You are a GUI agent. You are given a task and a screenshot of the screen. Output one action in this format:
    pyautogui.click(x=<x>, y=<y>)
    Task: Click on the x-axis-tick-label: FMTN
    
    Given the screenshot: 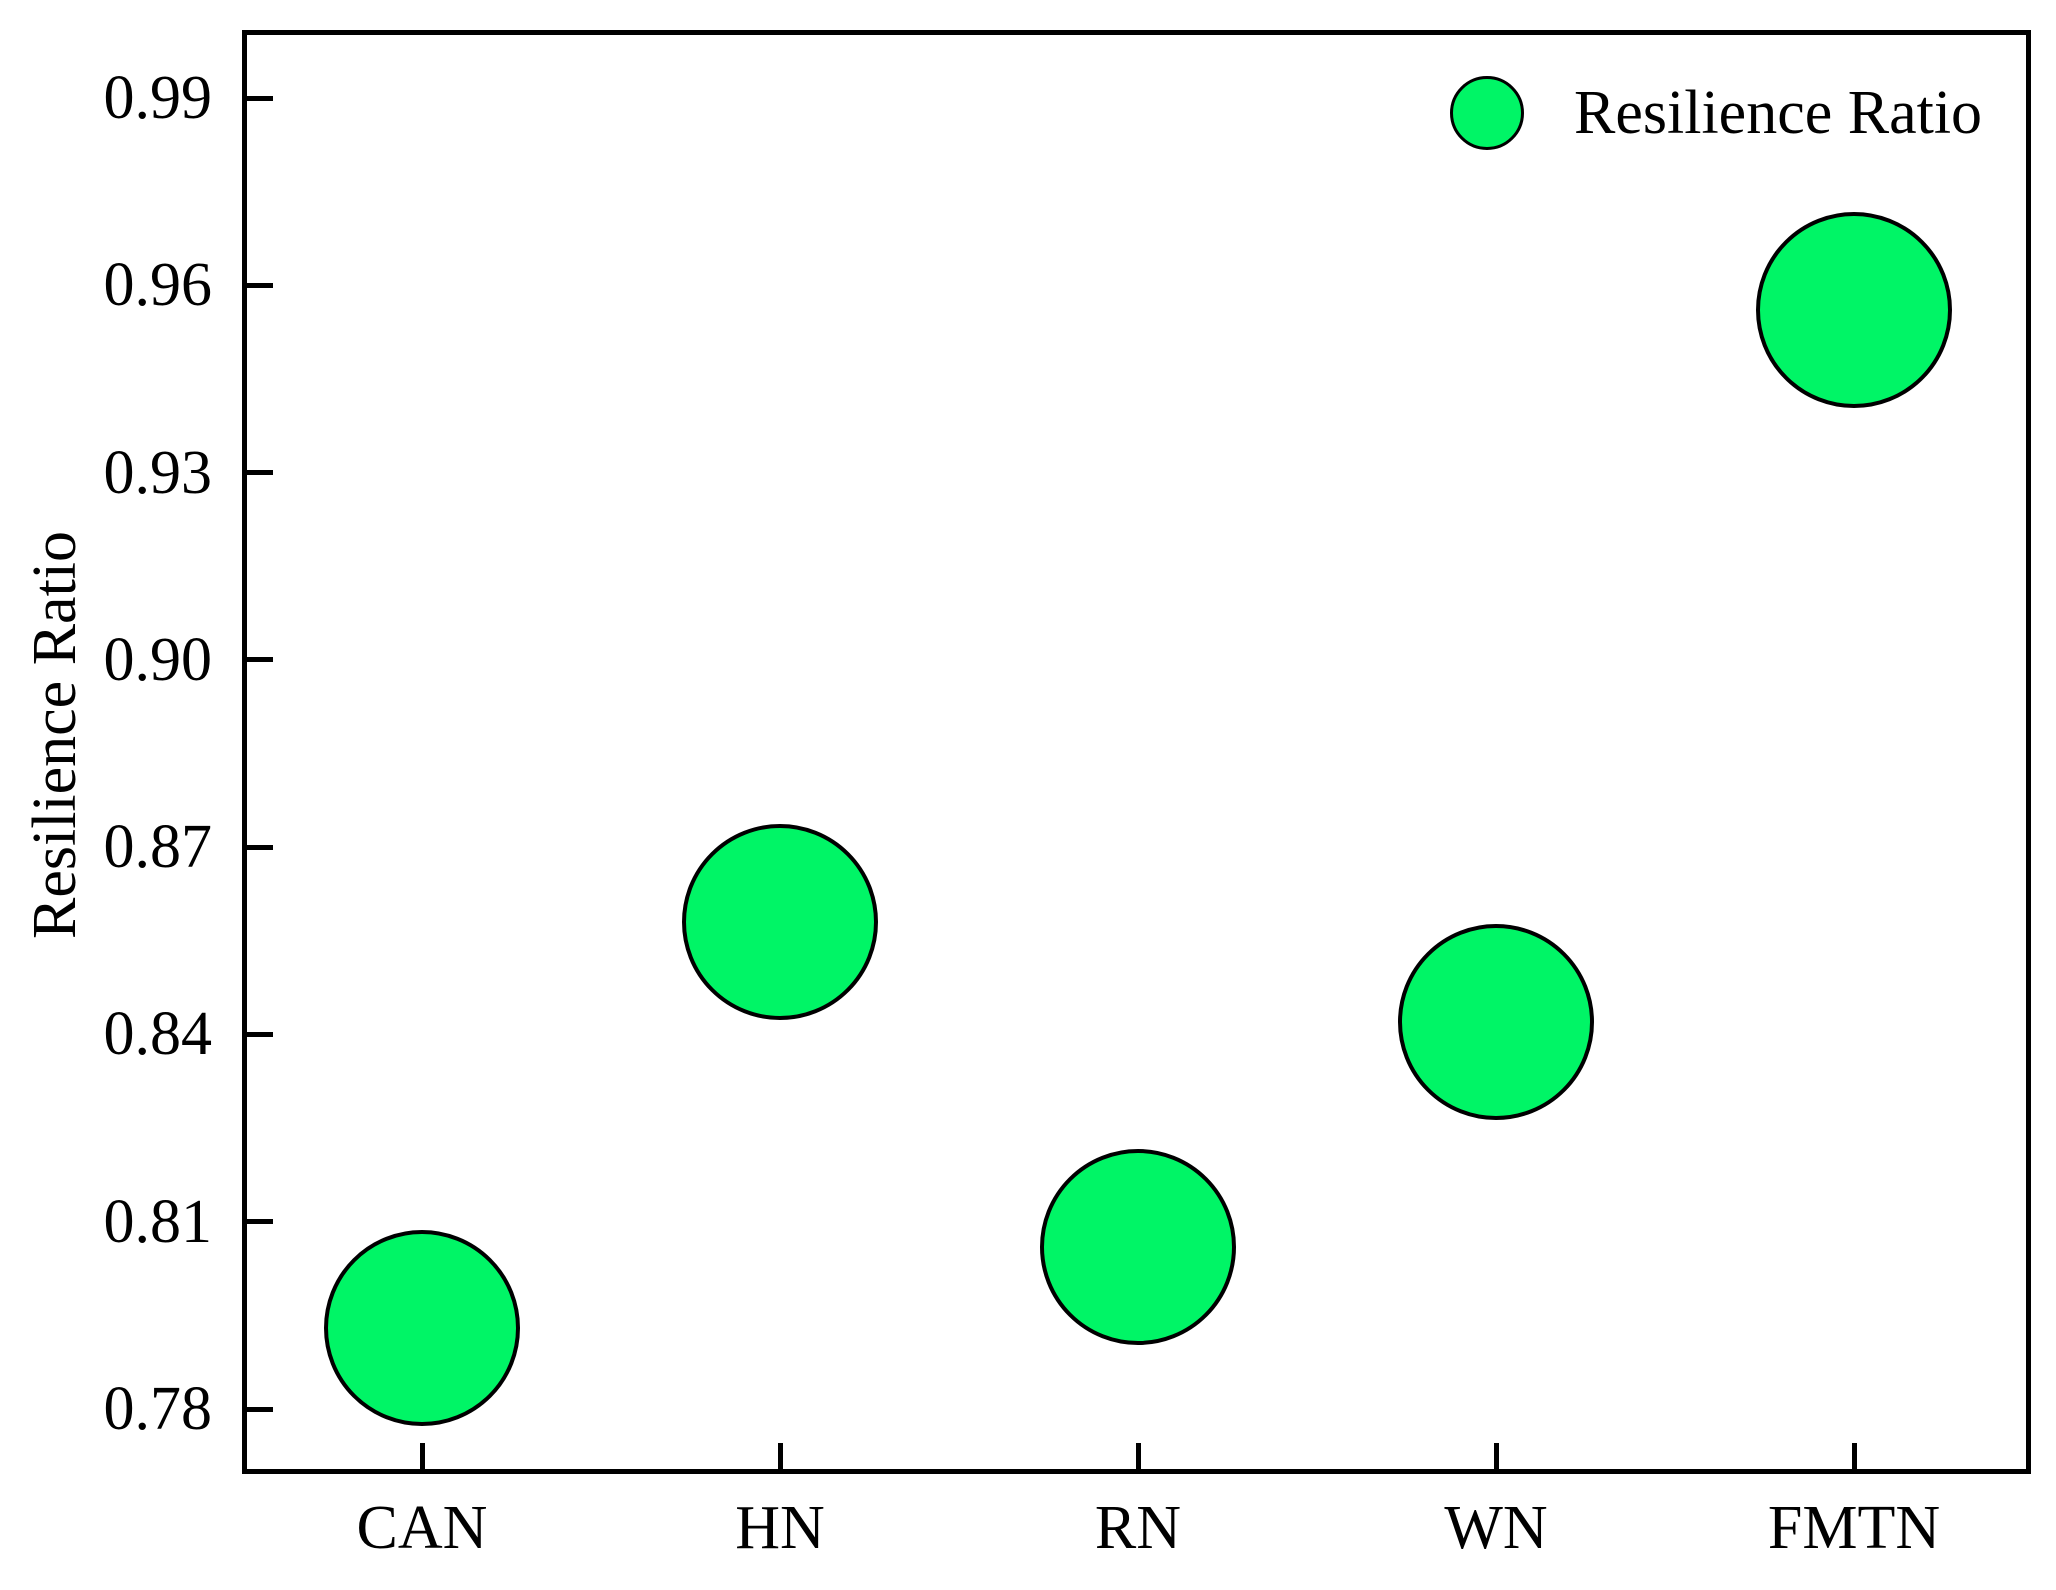 What is the action you would take?
    pyautogui.click(x=1854, y=1528)
    